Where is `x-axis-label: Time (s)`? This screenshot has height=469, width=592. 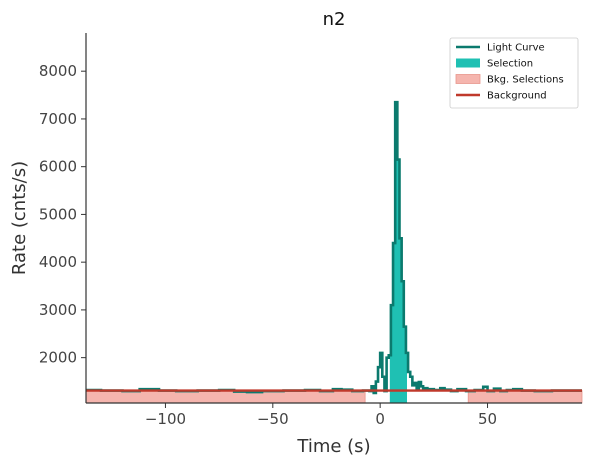 x-axis-label: Time (s) is located at coordinates (333, 446).